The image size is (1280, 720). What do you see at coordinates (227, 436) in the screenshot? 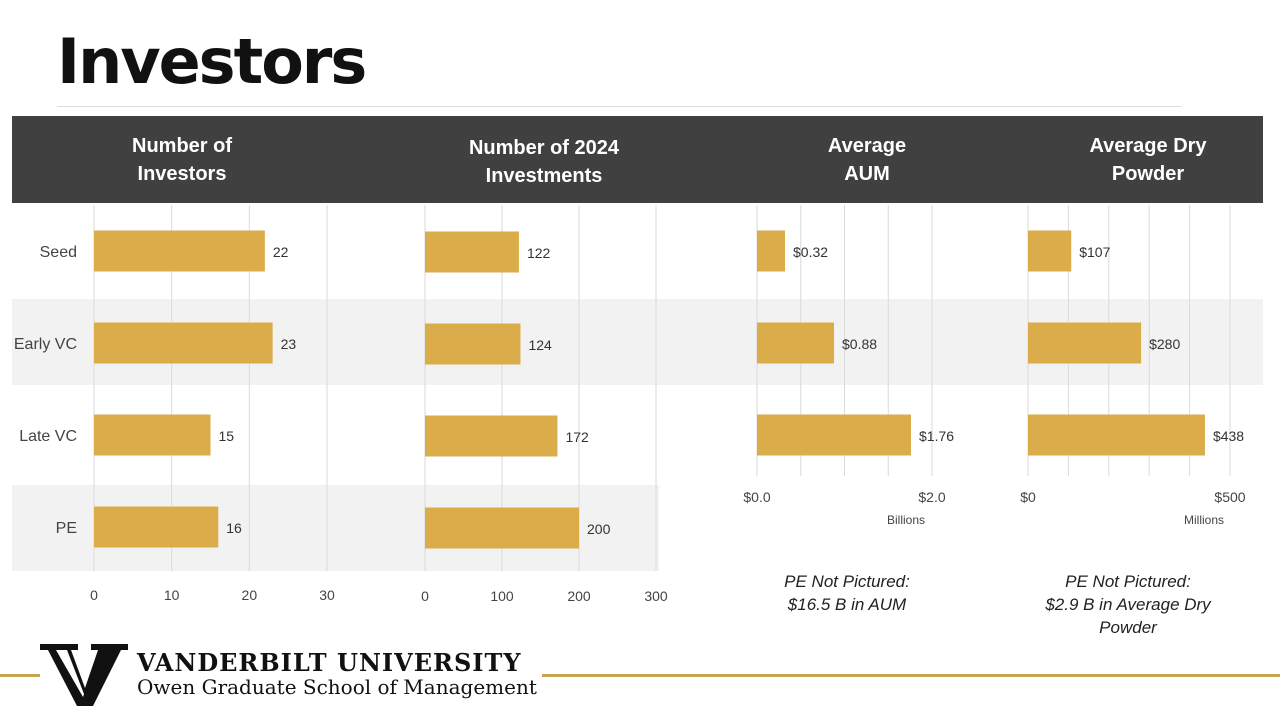
I see `chart0-data-label-2: 15` at bounding box center [227, 436].